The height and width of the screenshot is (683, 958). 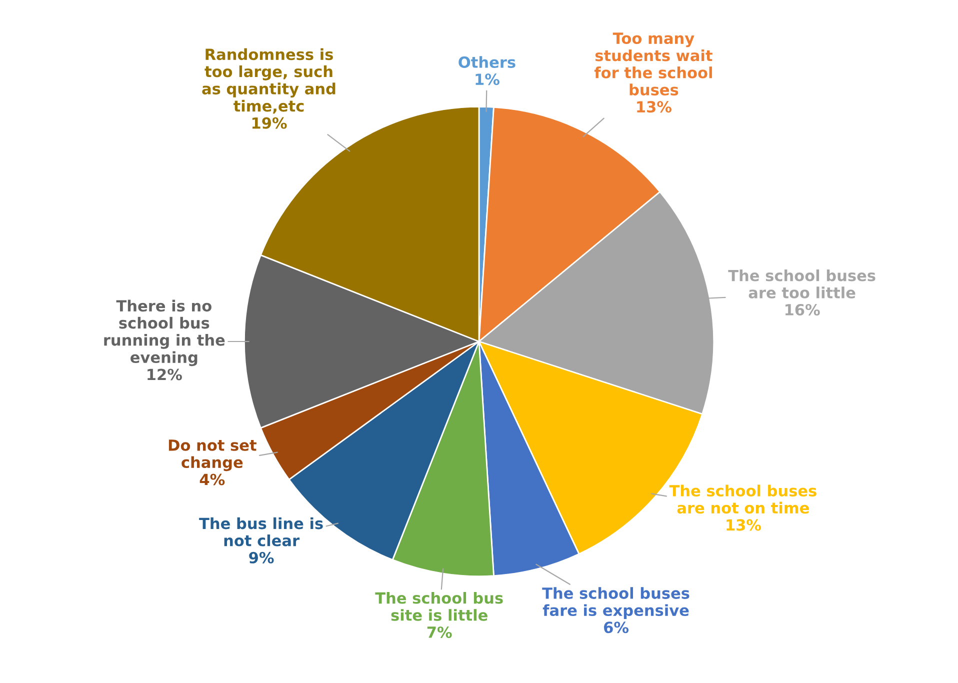 What do you see at coordinates (802, 283) in the screenshot?
I see `slice-label: The school buses are too little` at bounding box center [802, 283].